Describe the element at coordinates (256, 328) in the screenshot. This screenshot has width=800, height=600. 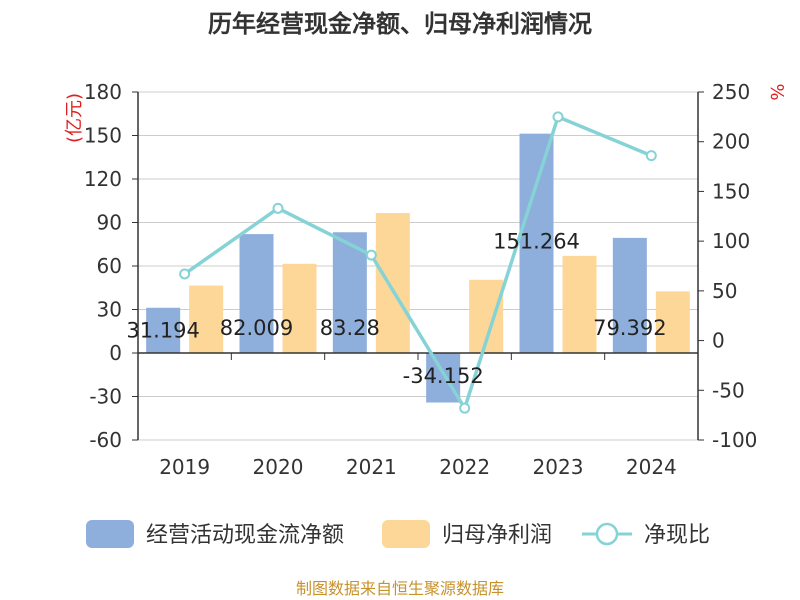
I see `data-label-cashflow: 82.009` at that location.